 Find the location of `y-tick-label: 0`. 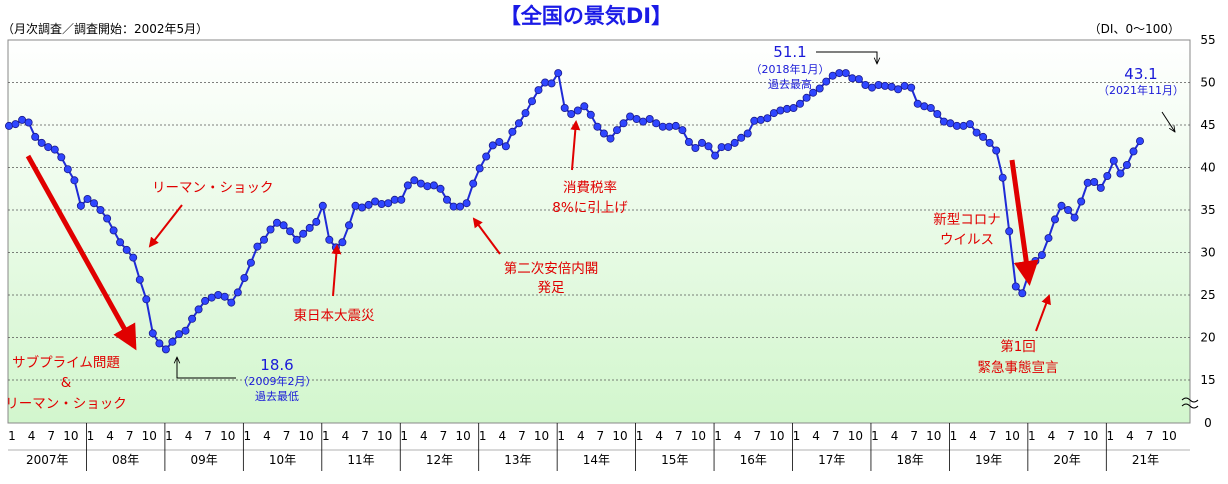

y-tick-label: 0 is located at coordinates (1208, 423).